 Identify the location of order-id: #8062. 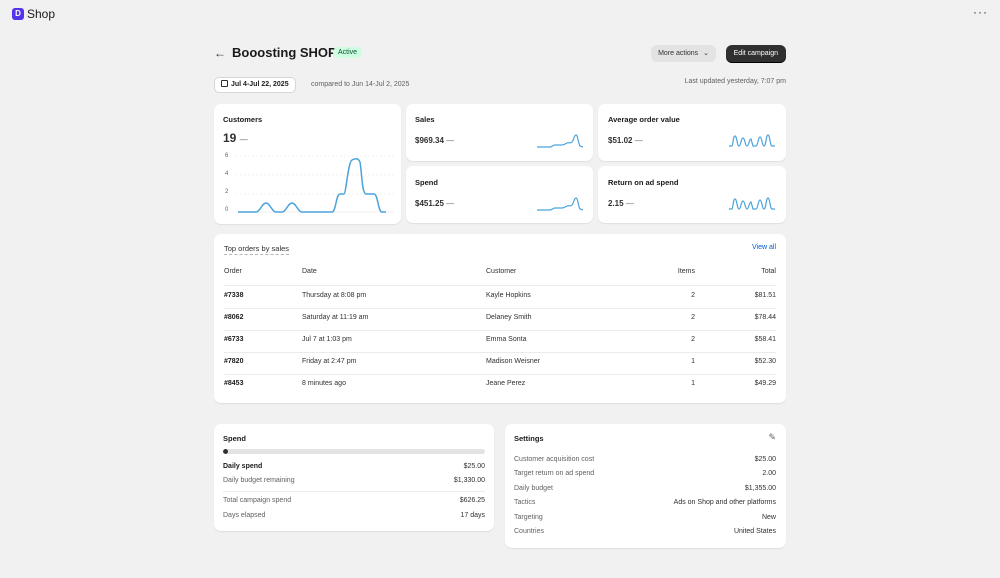
(234, 317).